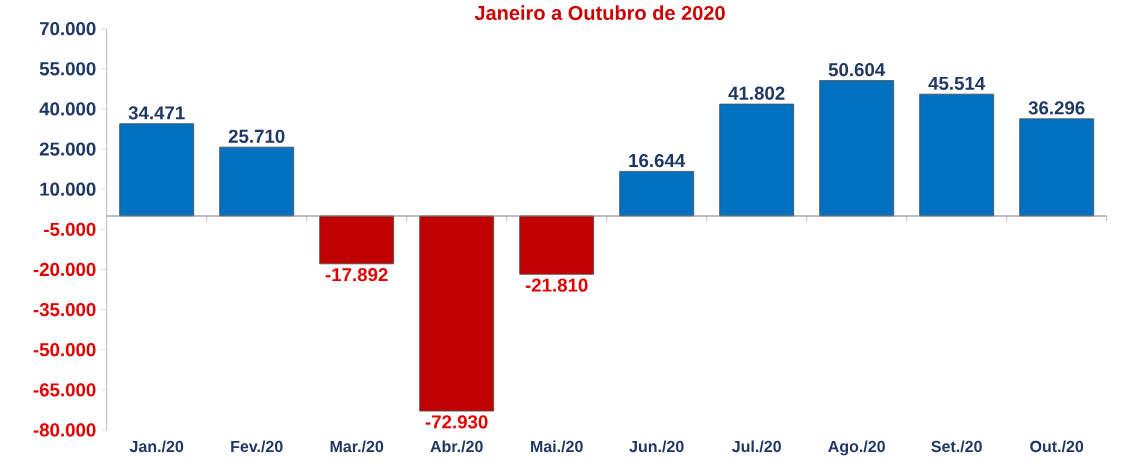  Describe the element at coordinates (557, 446) in the screenshot. I see `x-tick-label: Mai./20` at that location.